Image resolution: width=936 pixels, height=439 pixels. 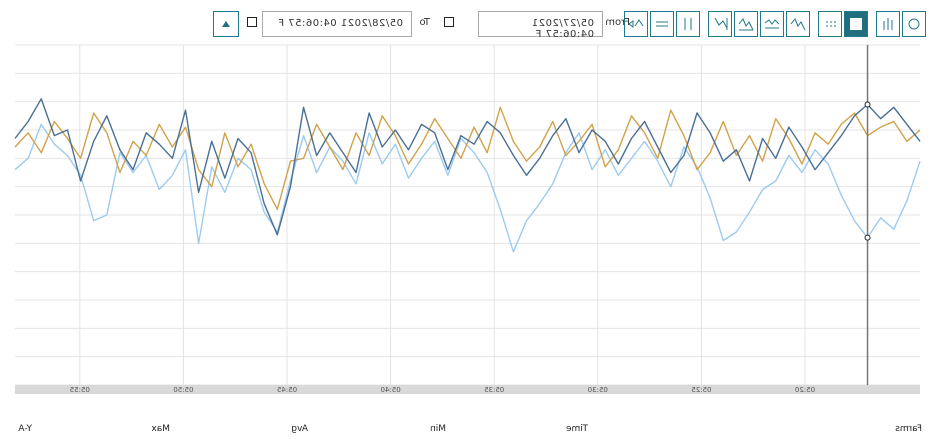 I want to click on x-tick-label: 05:20, so click(x=805, y=390).